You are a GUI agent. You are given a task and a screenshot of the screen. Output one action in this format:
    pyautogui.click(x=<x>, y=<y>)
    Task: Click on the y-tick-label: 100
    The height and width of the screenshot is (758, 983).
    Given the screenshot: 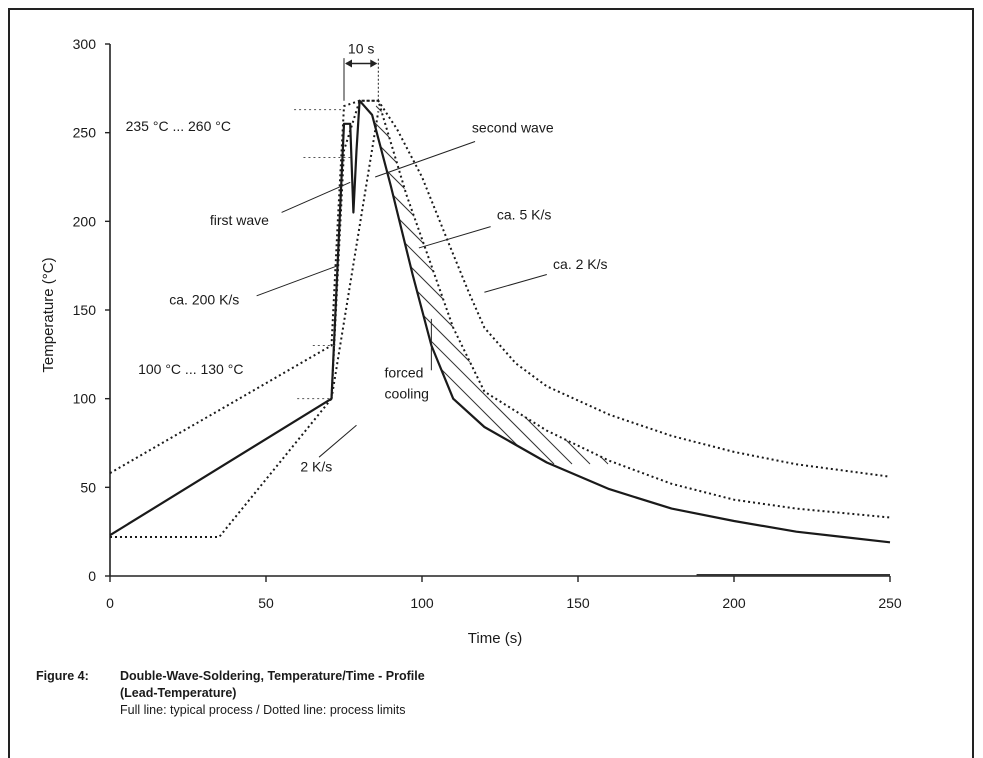 What is the action you would take?
    pyautogui.click(x=85, y=399)
    